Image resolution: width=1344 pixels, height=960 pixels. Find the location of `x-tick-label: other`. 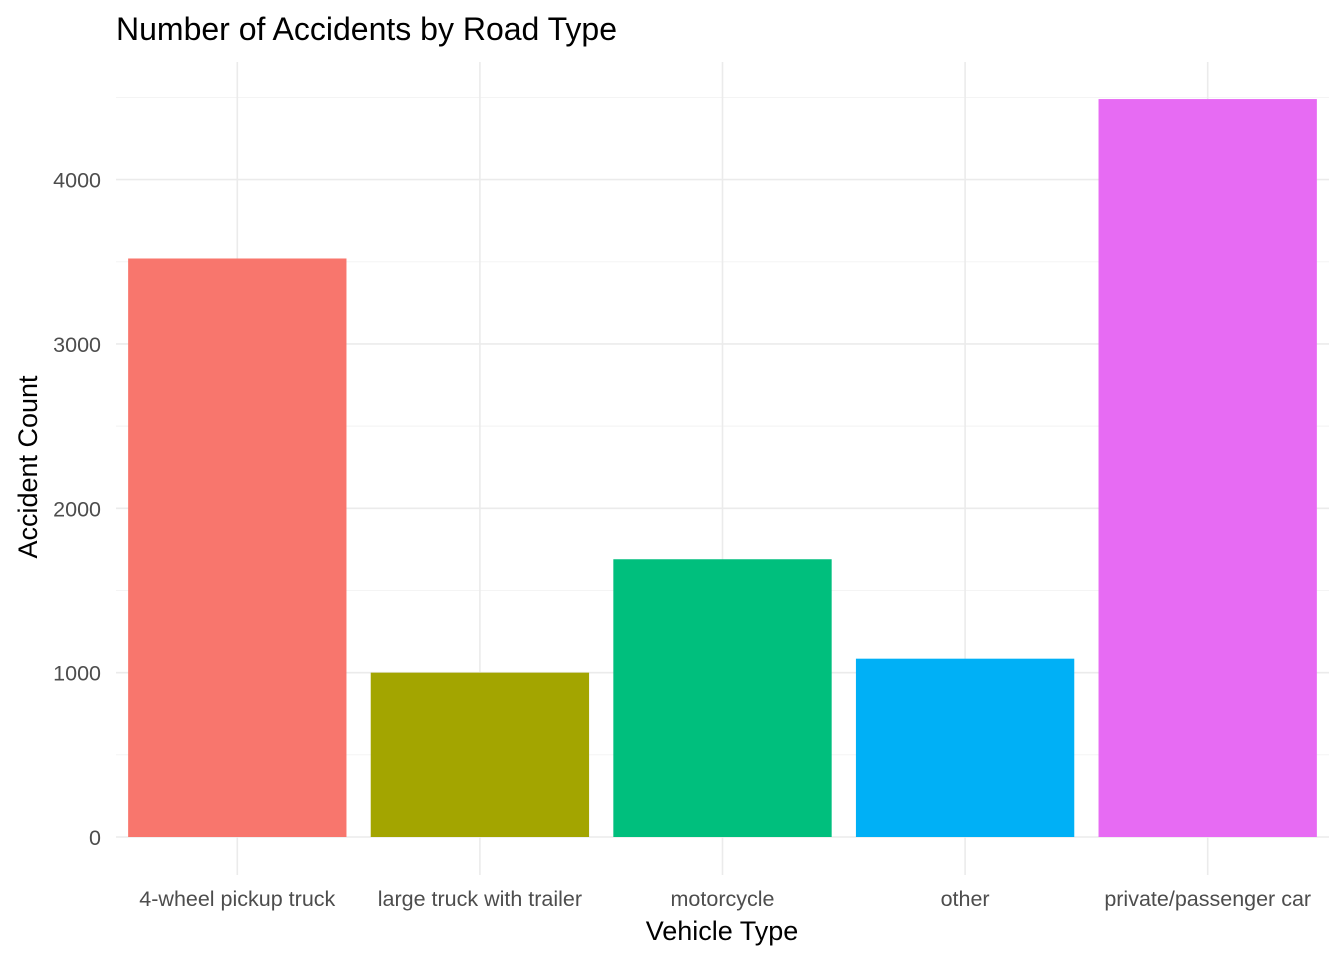

x-tick-label: other is located at coordinates (965, 899).